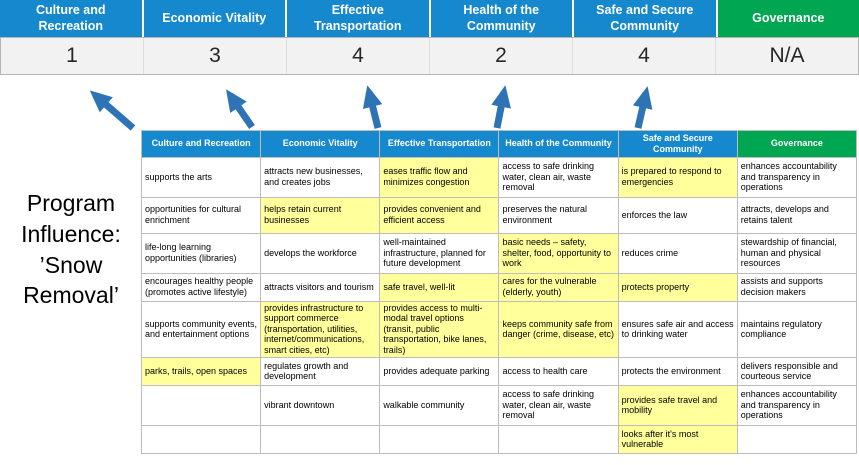 The width and height of the screenshot is (859, 465). What do you see at coordinates (439, 215) in the screenshot?
I see `matrix-cell: provides convenient and efficient access` at bounding box center [439, 215].